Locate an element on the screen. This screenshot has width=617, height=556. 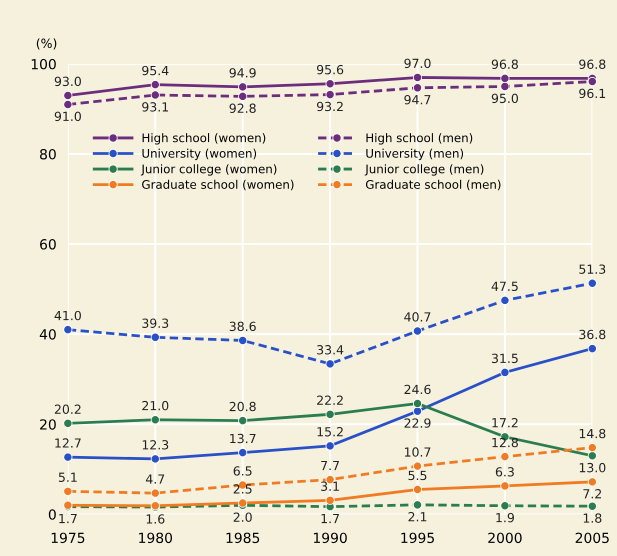
data-label: 96.1 is located at coordinates (592, 93).